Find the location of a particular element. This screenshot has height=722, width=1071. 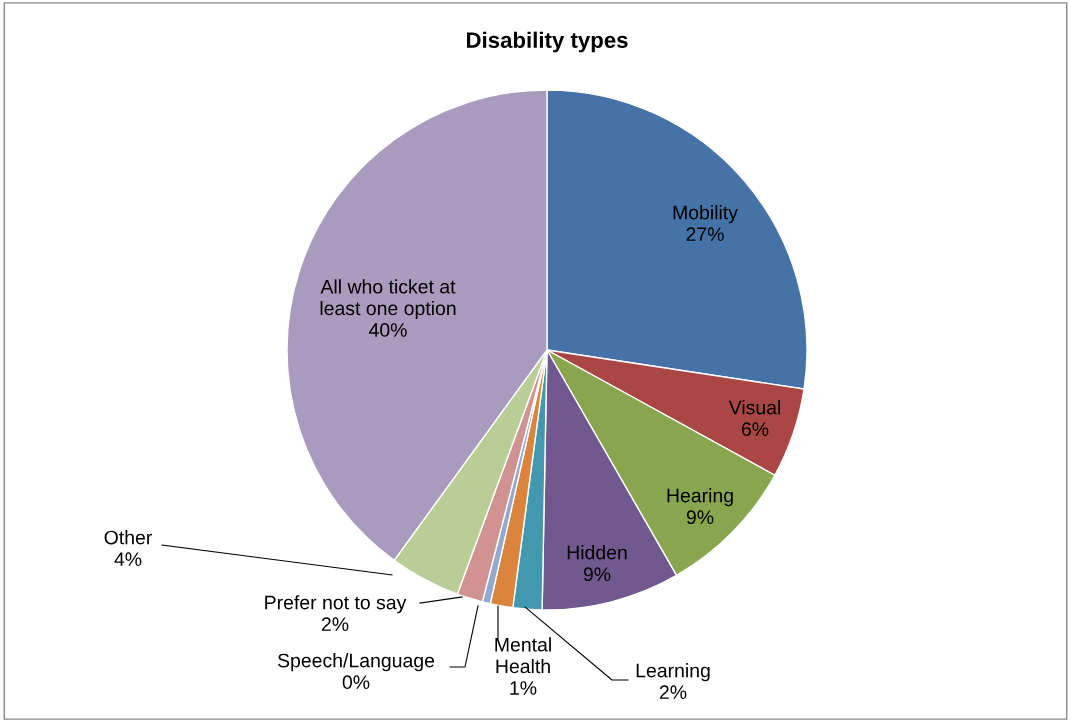

slice-label: Learning is located at coordinates (673, 672).